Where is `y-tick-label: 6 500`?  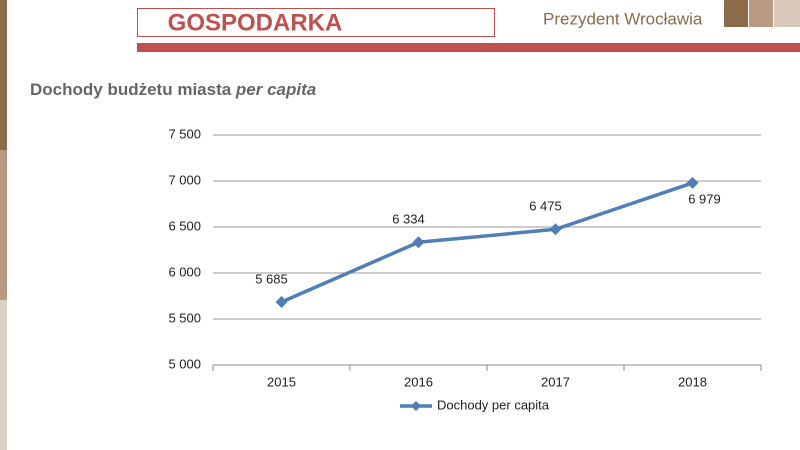
y-tick-label: 6 500 is located at coordinates (184, 225).